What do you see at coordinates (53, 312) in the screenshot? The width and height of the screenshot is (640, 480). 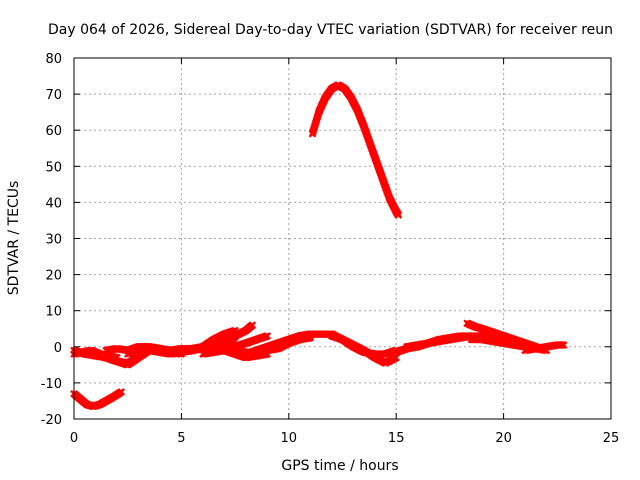 I see `y-tick-label: 10` at bounding box center [53, 312].